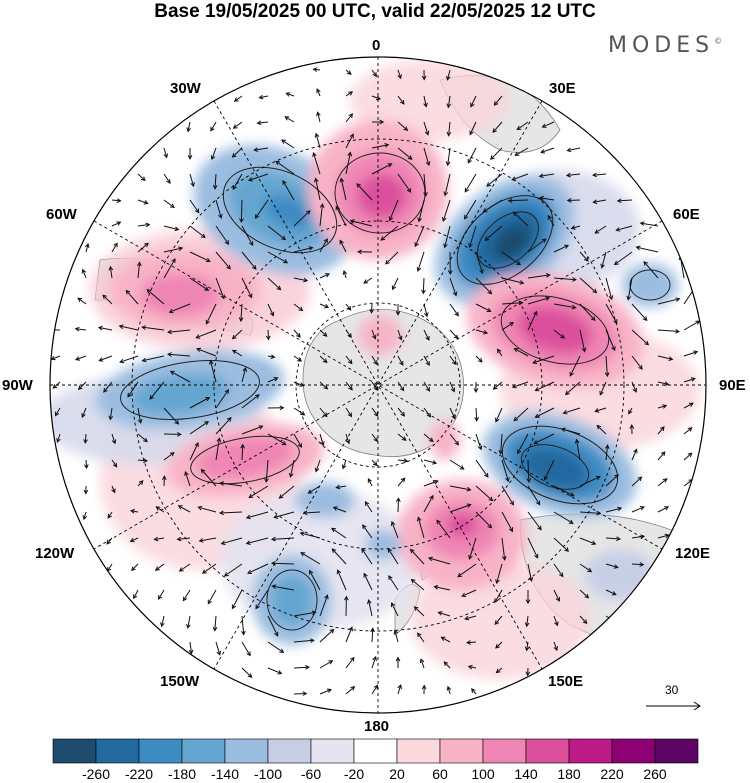 The height and width of the screenshot is (783, 750). What do you see at coordinates (672, 690) in the screenshot?
I see `reference-vector-label: 30` at bounding box center [672, 690].